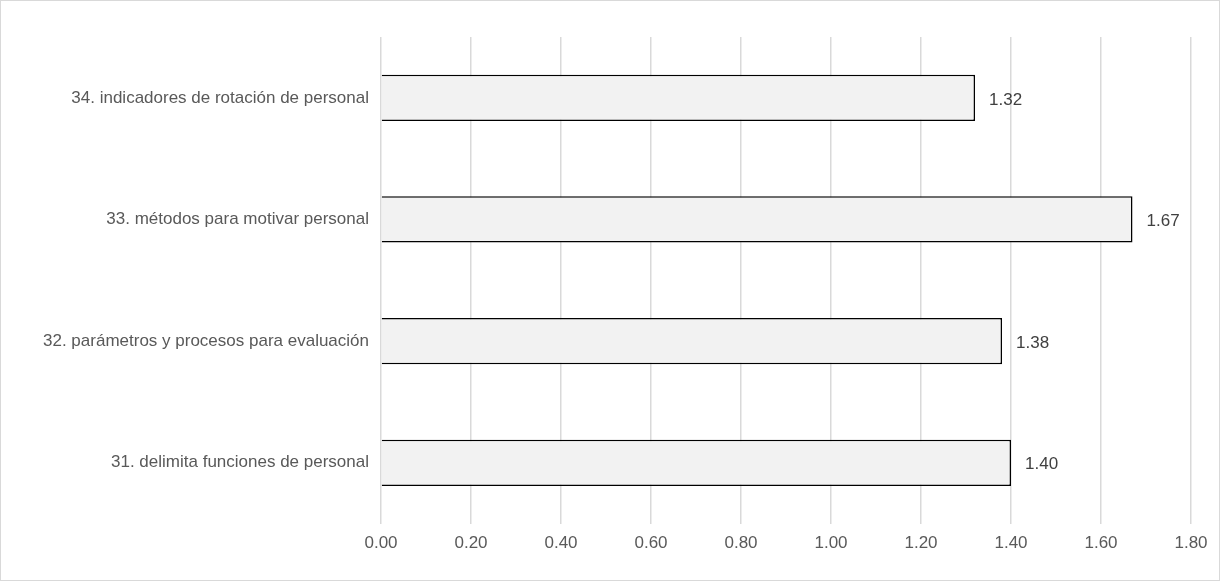 Image resolution: width=1220 pixels, height=581 pixels. What do you see at coordinates (1011, 543) in the screenshot?
I see `x-tick-label: 1.40` at bounding box center [1011, 543].